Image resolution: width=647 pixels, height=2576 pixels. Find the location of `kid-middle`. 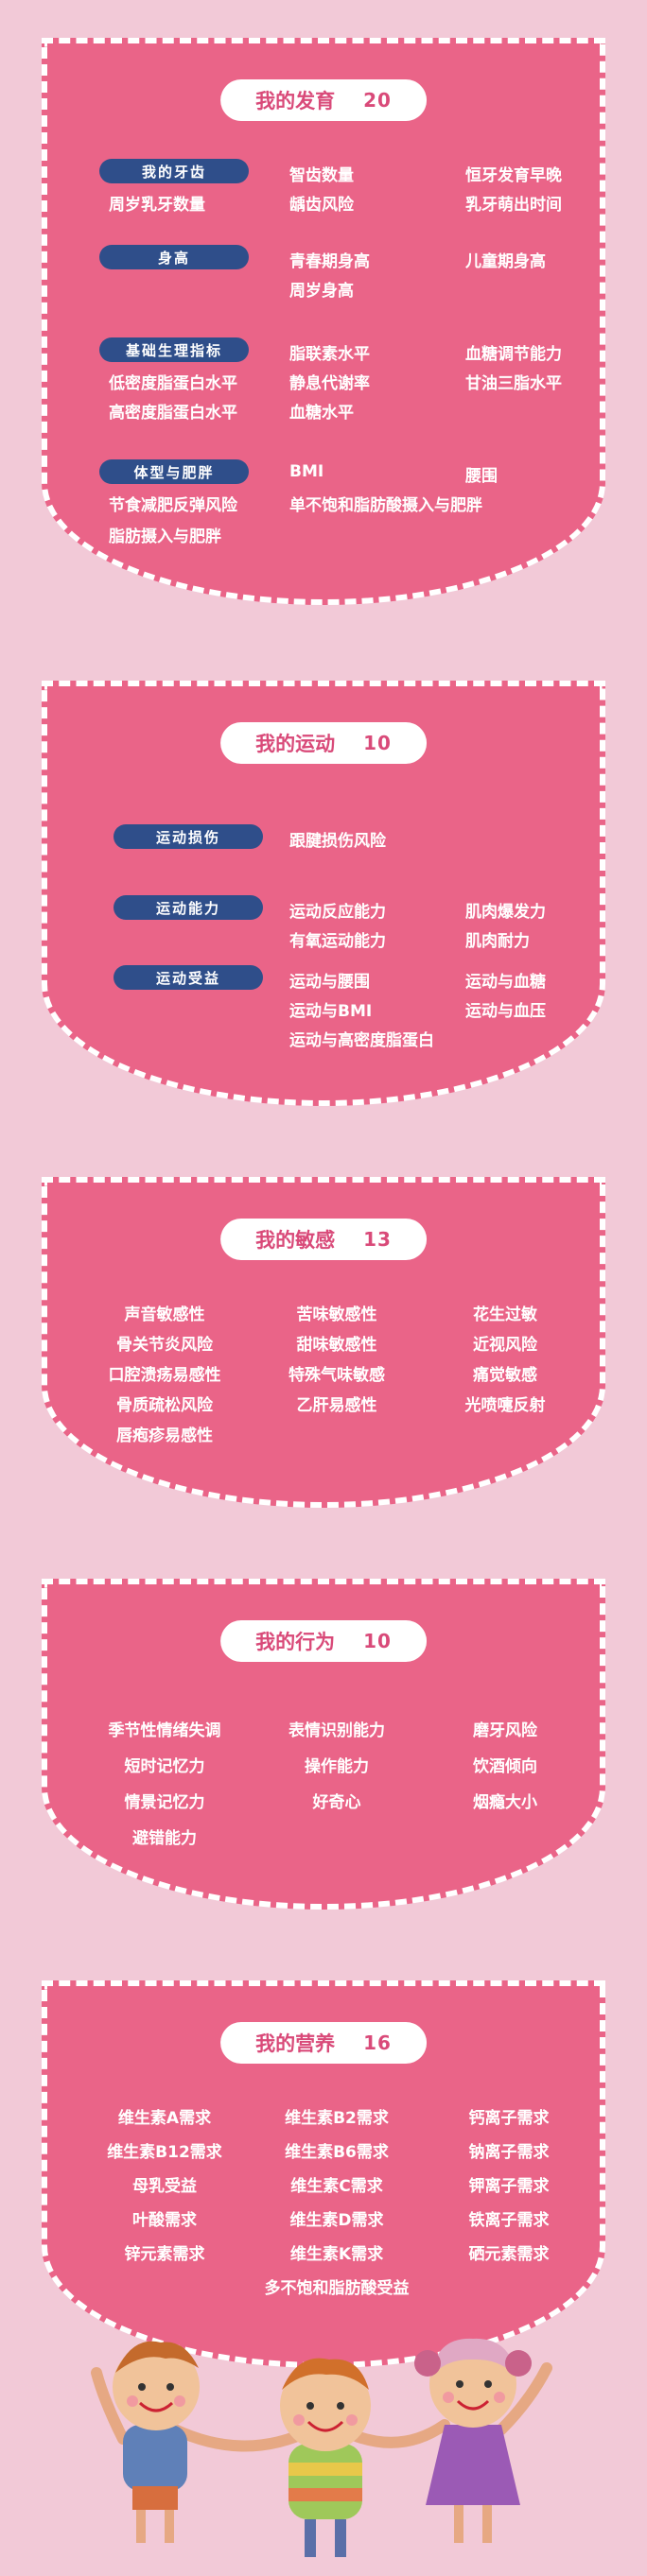

kid-middle is located at coordinates (325, 2457).